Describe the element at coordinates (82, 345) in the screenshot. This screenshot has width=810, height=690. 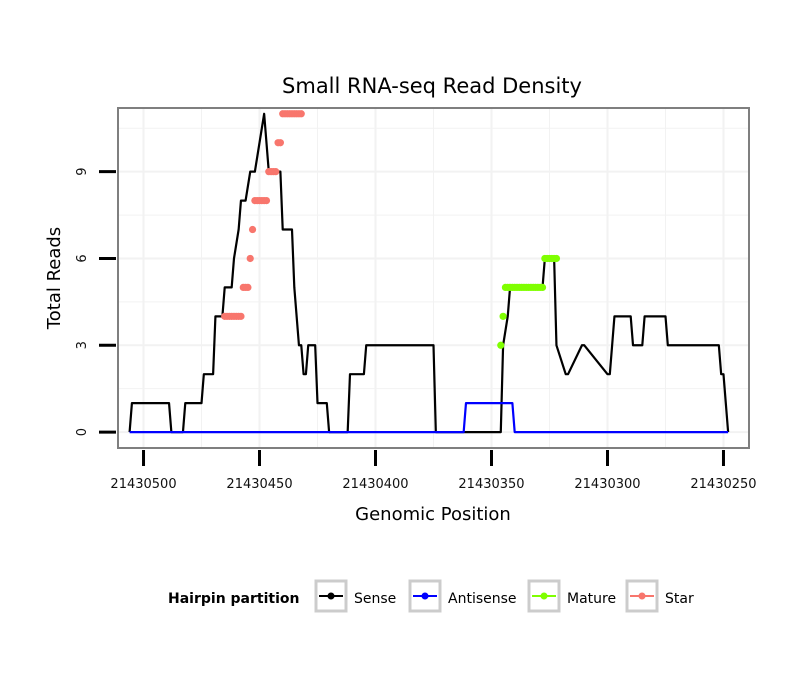
I see `y-tick-label: 3` at that location.